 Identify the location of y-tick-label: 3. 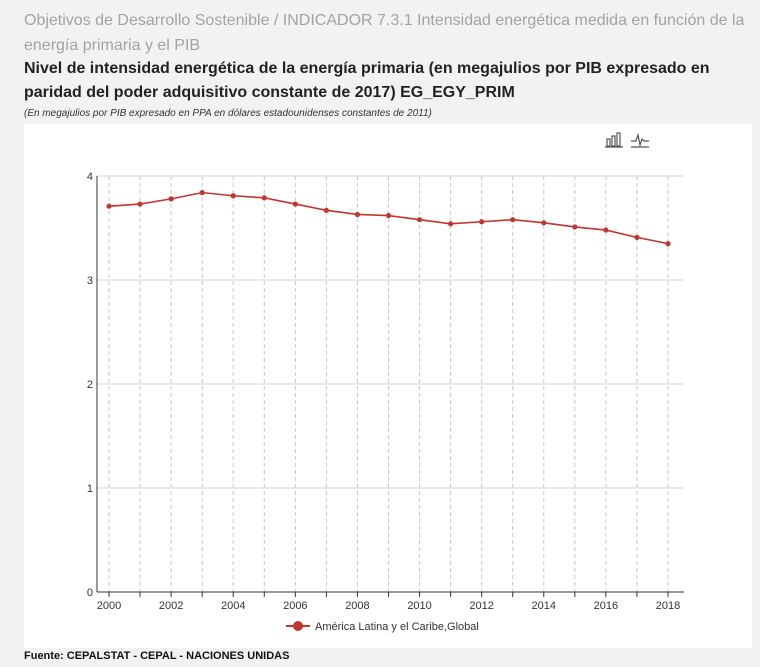
(90, 281).